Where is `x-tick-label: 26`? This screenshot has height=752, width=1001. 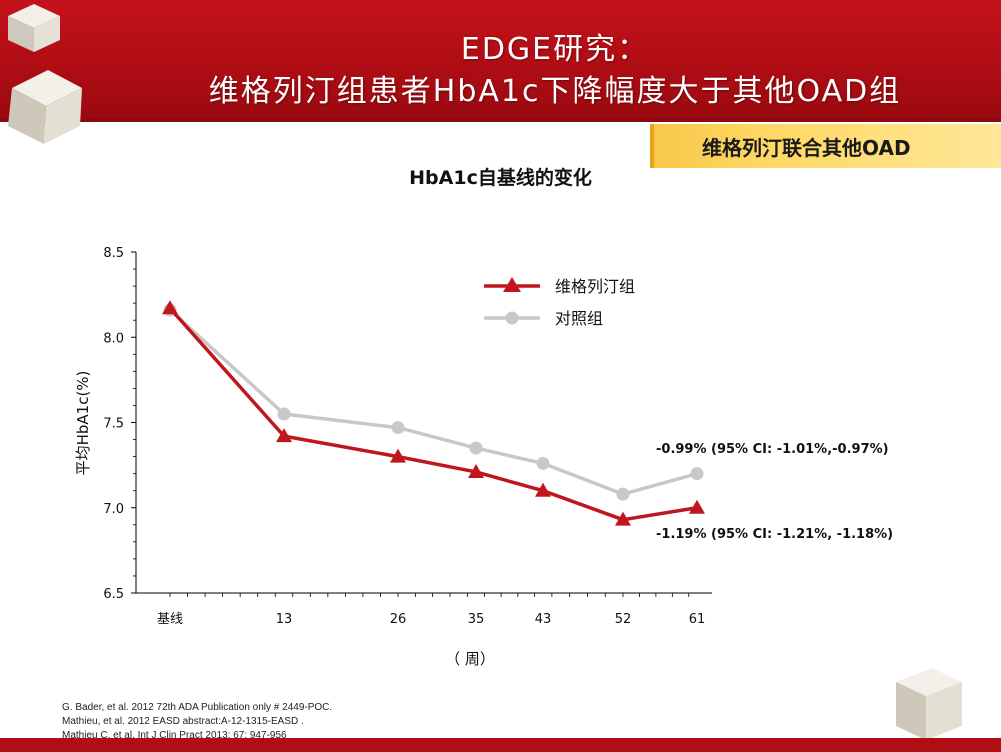
x-tick-label: 26 is located at coordinates (398, 619).